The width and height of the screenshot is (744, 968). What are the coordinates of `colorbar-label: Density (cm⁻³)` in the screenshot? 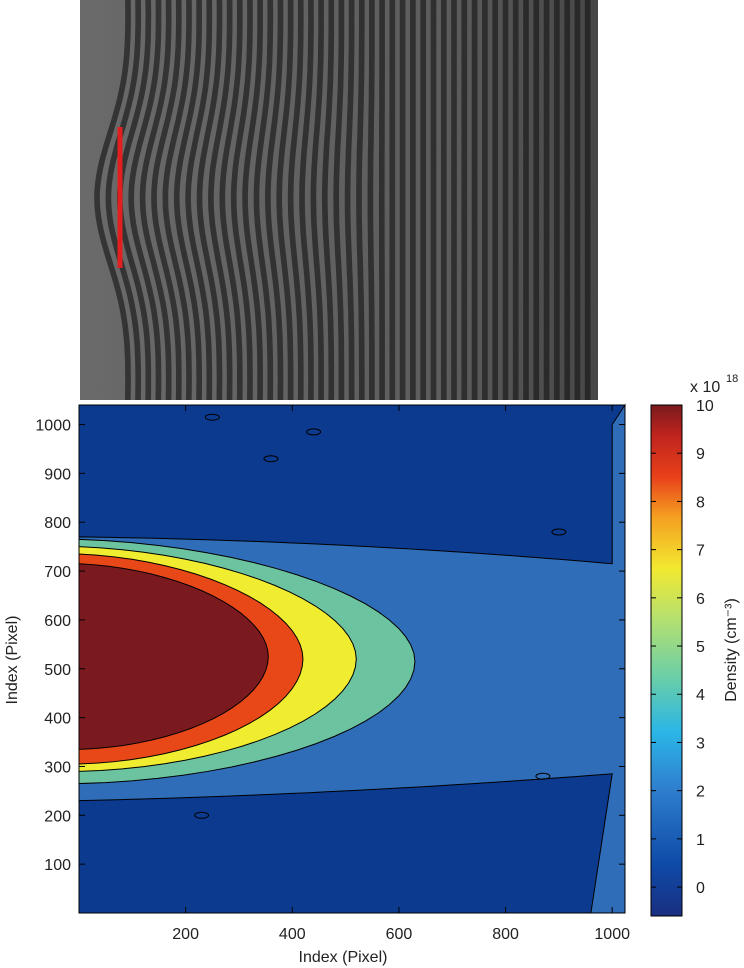 It's located at (731, 650).